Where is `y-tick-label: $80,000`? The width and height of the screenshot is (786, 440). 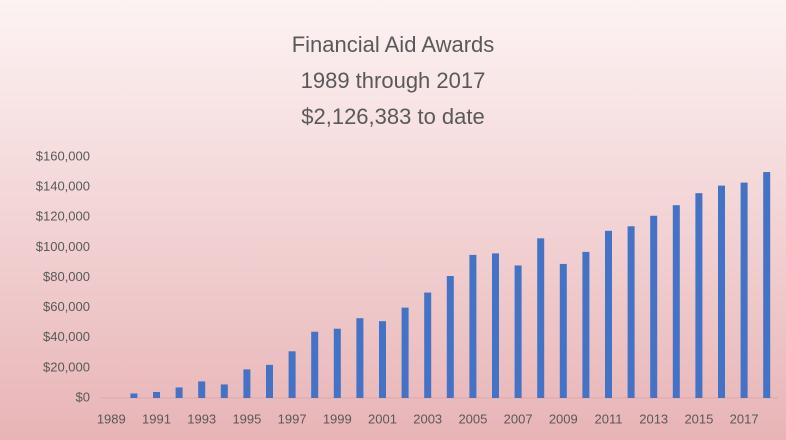
y-tick-label: $80,000 is located at coordinates (66, 276).